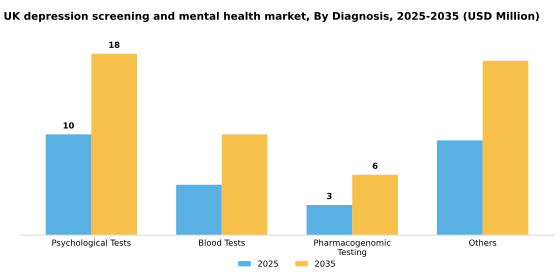 This screenshot has width=560, height=280. What do you see at coordinates (69, 125) in the screenshot?
I see `data-label: 10` at bounding box center [69, 125].